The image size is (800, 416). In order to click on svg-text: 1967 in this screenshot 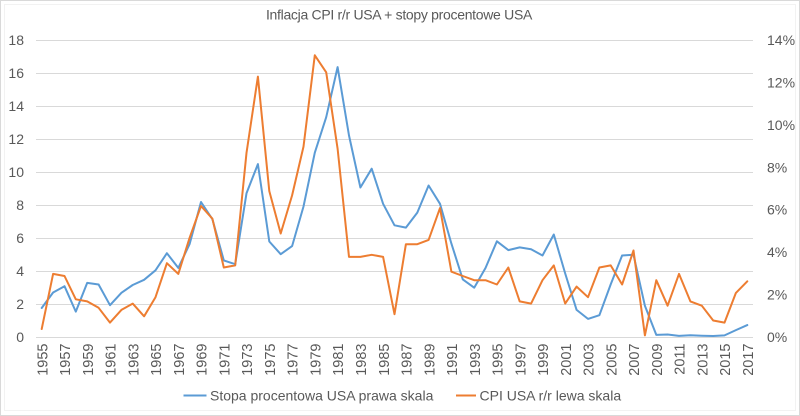, I will do `click(180, 360)`.